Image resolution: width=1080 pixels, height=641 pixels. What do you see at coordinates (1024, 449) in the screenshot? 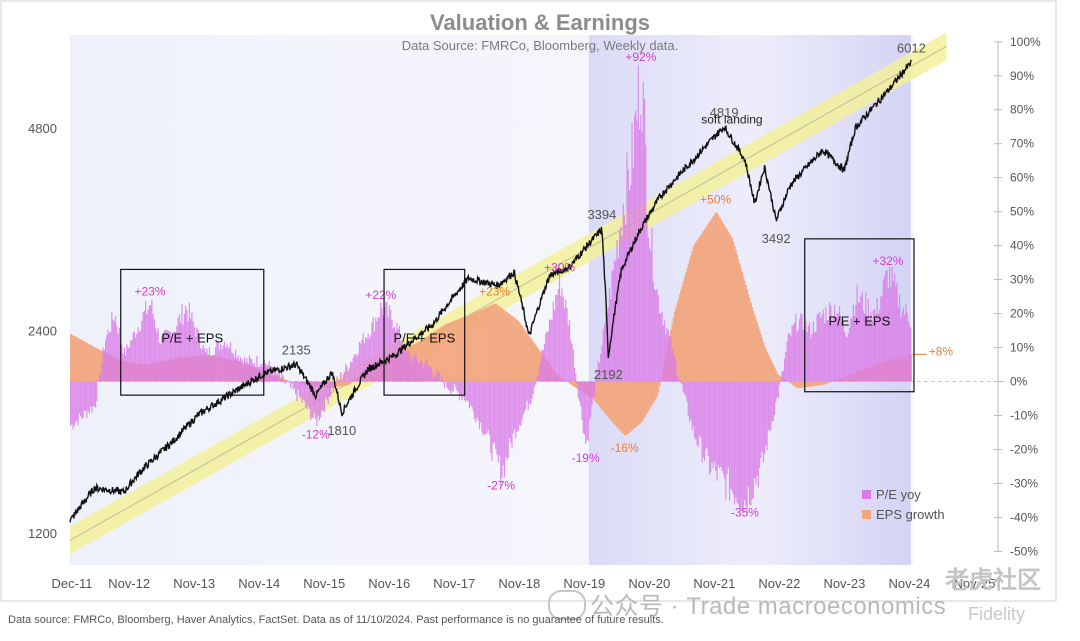
I see `right-axis-tick-label: -20%` at bounding box center [1024, 449].